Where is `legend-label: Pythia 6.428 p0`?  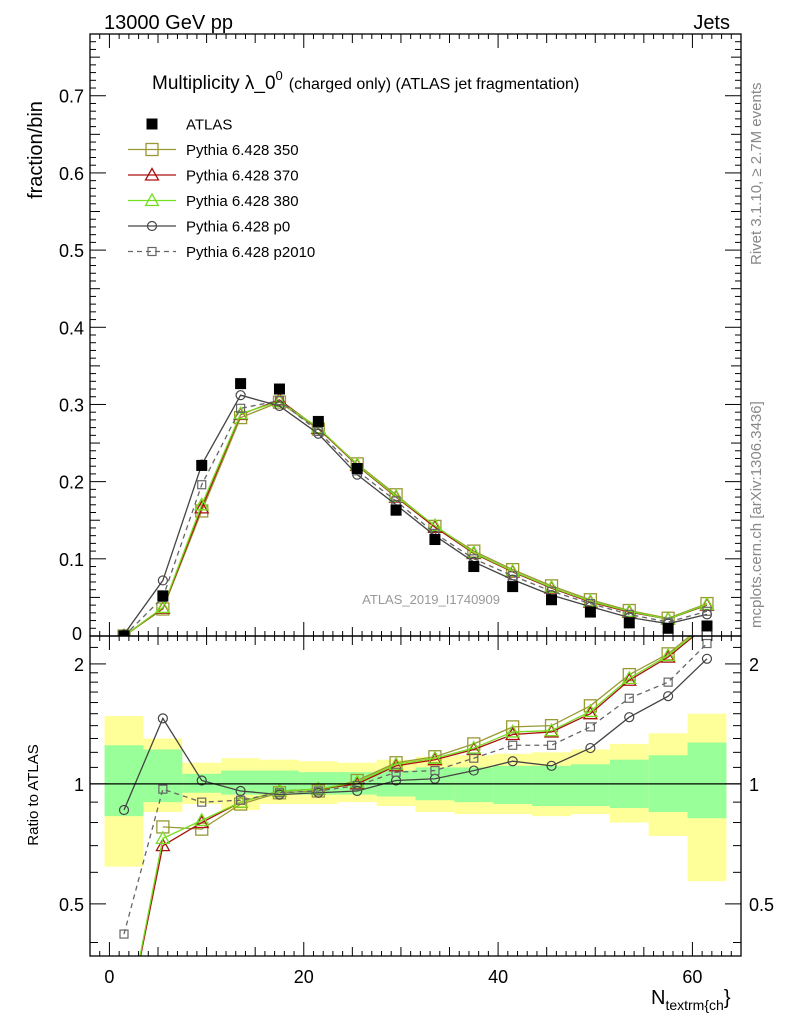
legend-label: Pythia 6.428 p0 is located at coordinates (238, 227).